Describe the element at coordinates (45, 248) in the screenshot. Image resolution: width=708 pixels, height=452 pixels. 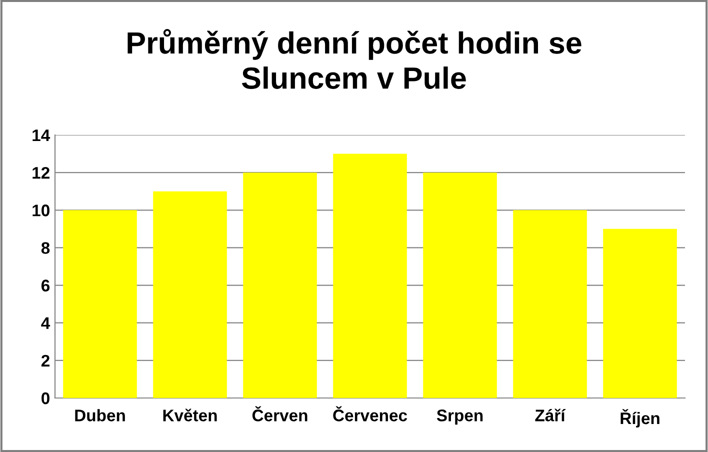
I see `y-tick-label: 8` at that location.